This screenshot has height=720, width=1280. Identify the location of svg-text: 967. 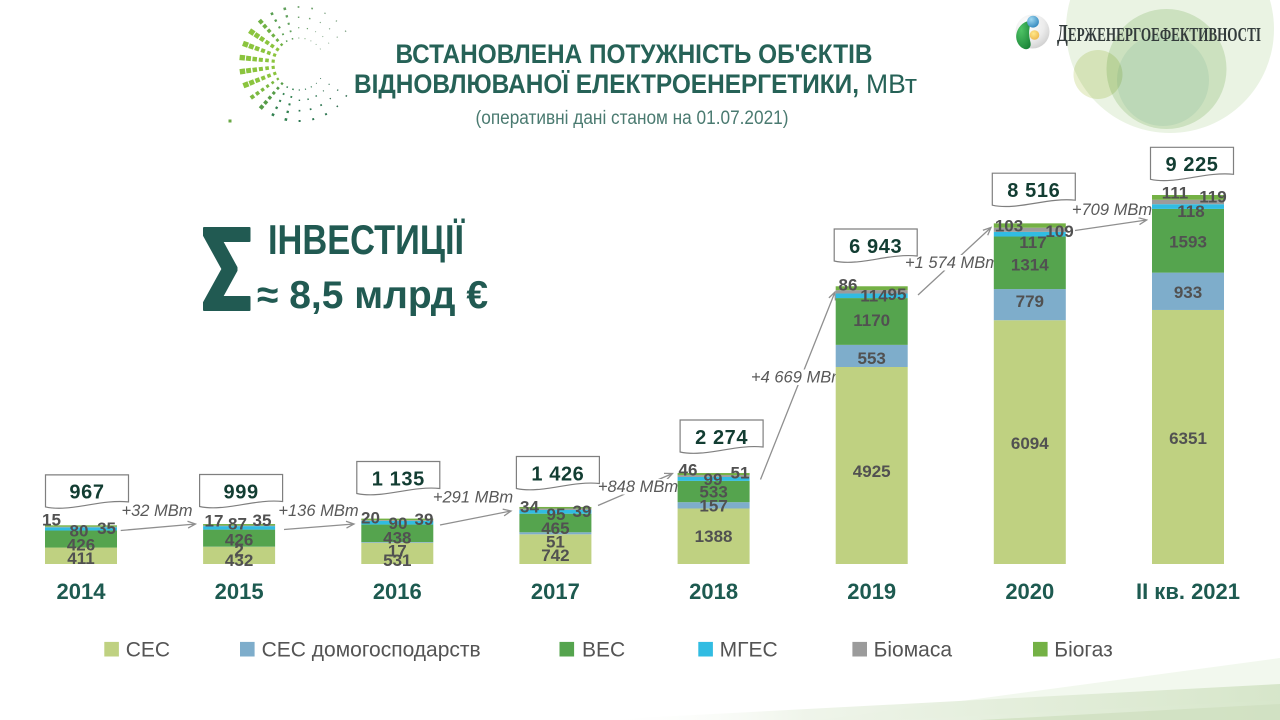
(86, 493).